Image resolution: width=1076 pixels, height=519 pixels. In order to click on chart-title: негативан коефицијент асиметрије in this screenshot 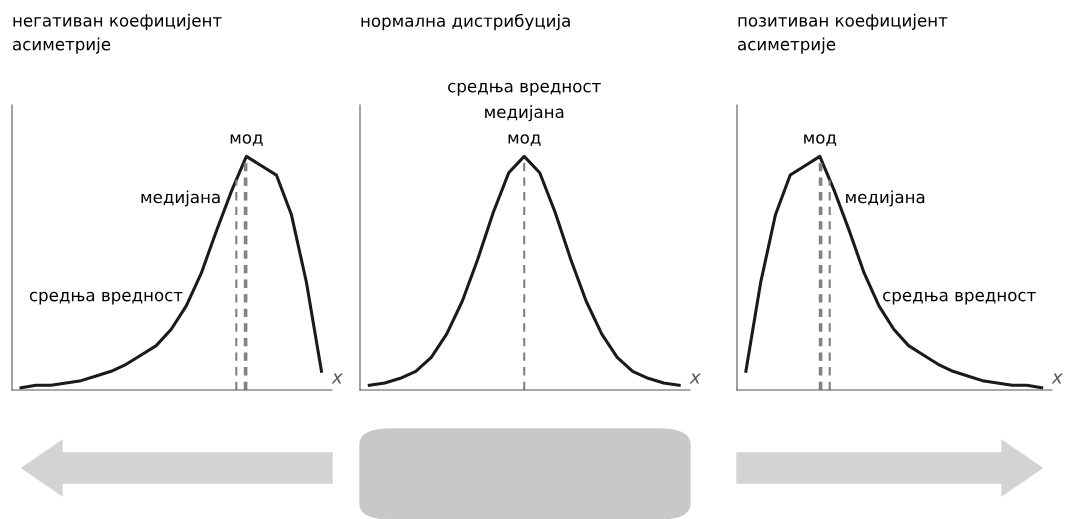, I will do `click(117, 33)`.